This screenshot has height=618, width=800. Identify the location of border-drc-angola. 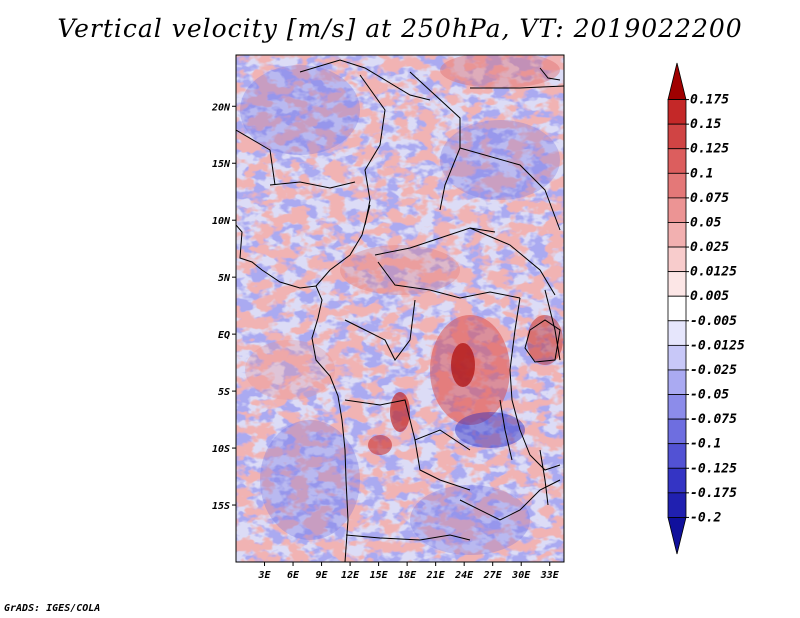
(407, 425).